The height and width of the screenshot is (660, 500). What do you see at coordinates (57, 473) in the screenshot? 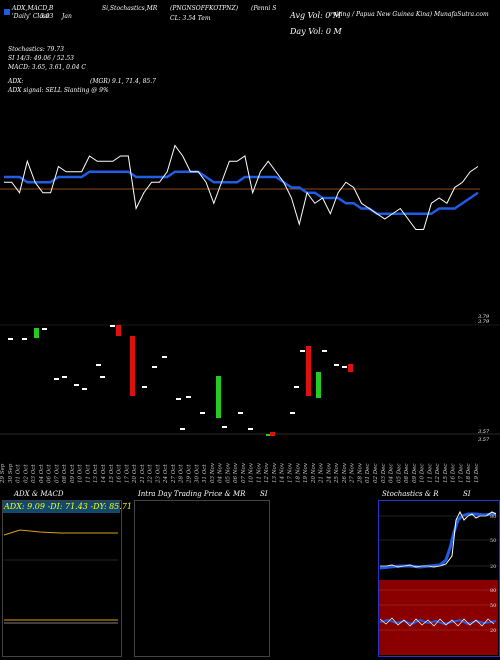
I see `date-tick-label: 07 Oct` at bounding box center [57, 473].